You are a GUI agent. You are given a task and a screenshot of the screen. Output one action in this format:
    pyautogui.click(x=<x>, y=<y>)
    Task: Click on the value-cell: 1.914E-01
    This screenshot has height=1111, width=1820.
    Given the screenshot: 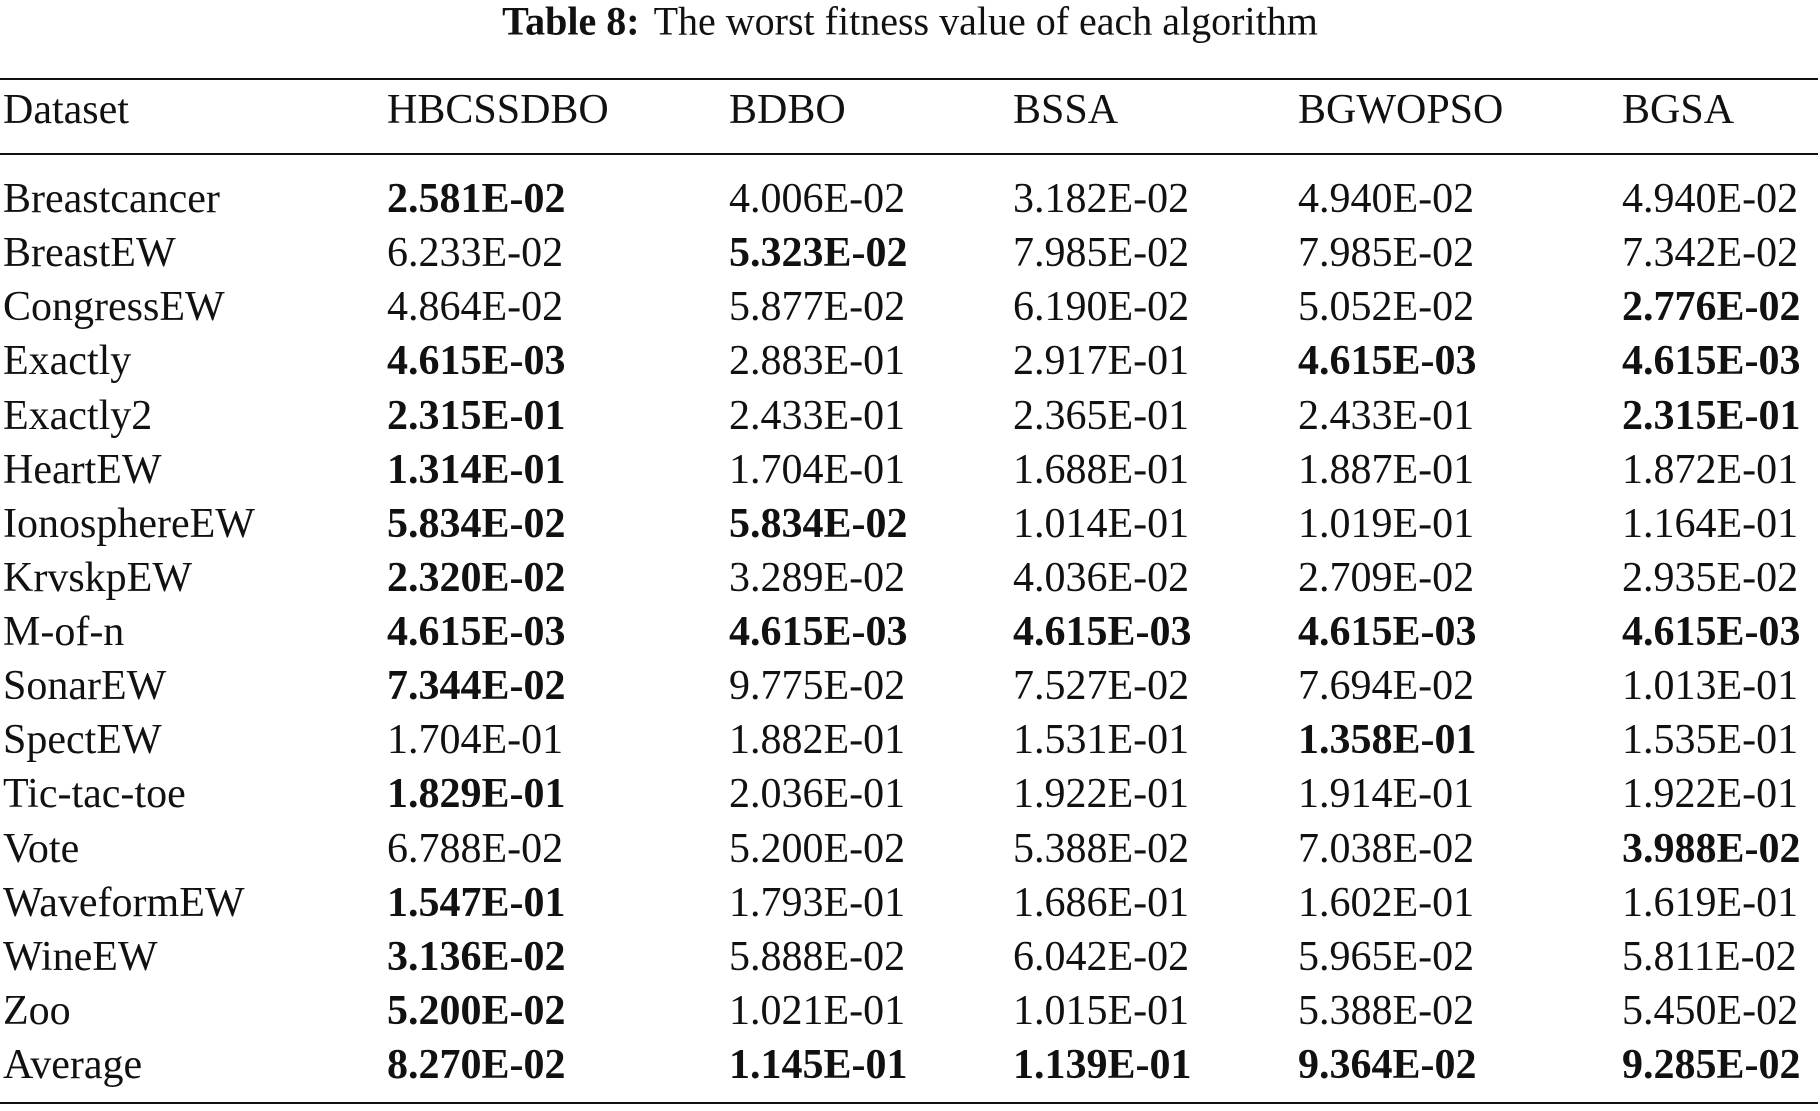 What is the action you would take?
    pyautogui.click(x=1386, y=794)
    